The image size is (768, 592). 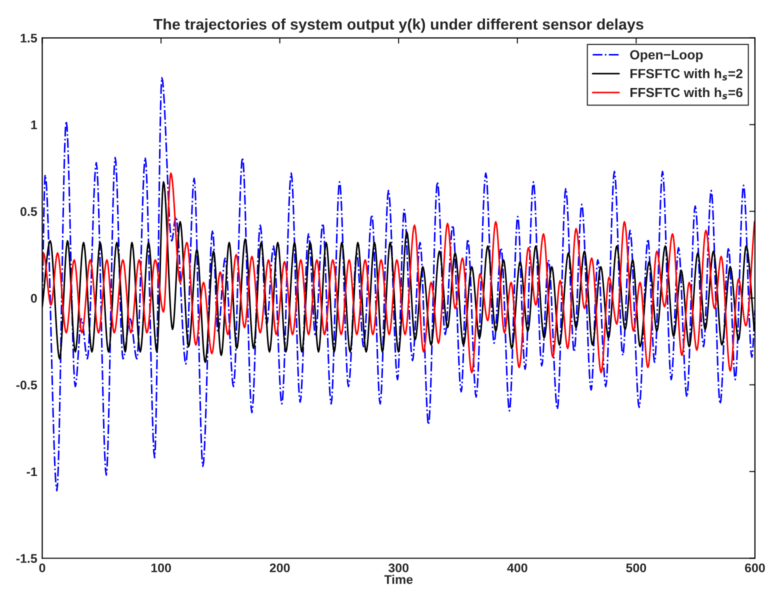 I want to click on x-axis-title: Time, so click(x=398, y=579).